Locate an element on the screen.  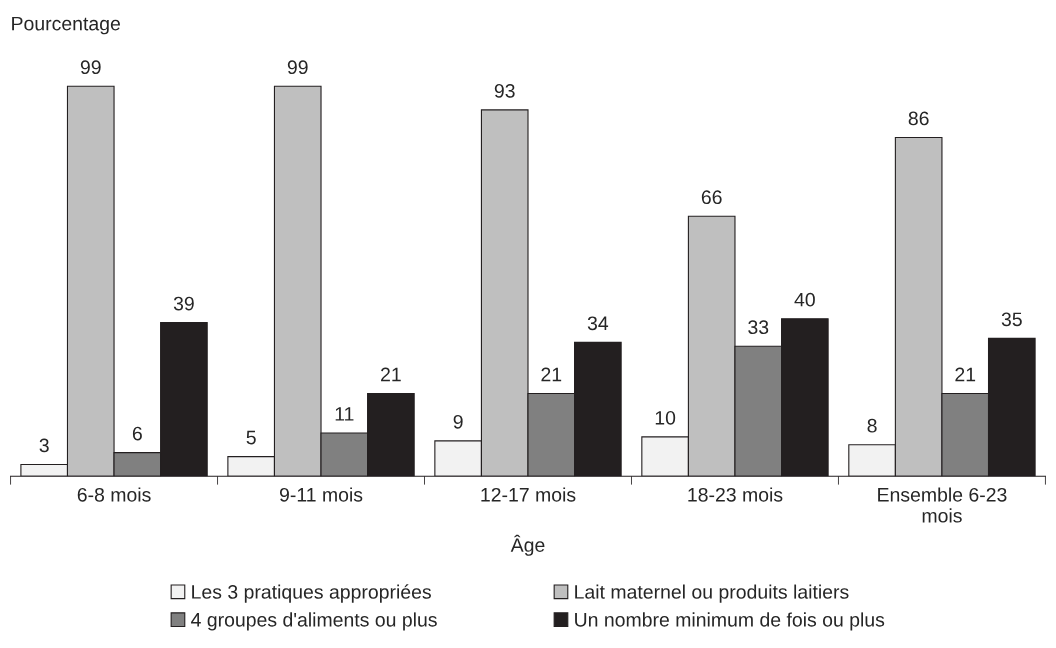
data-label: 66 is located at coordinates (711, 197).